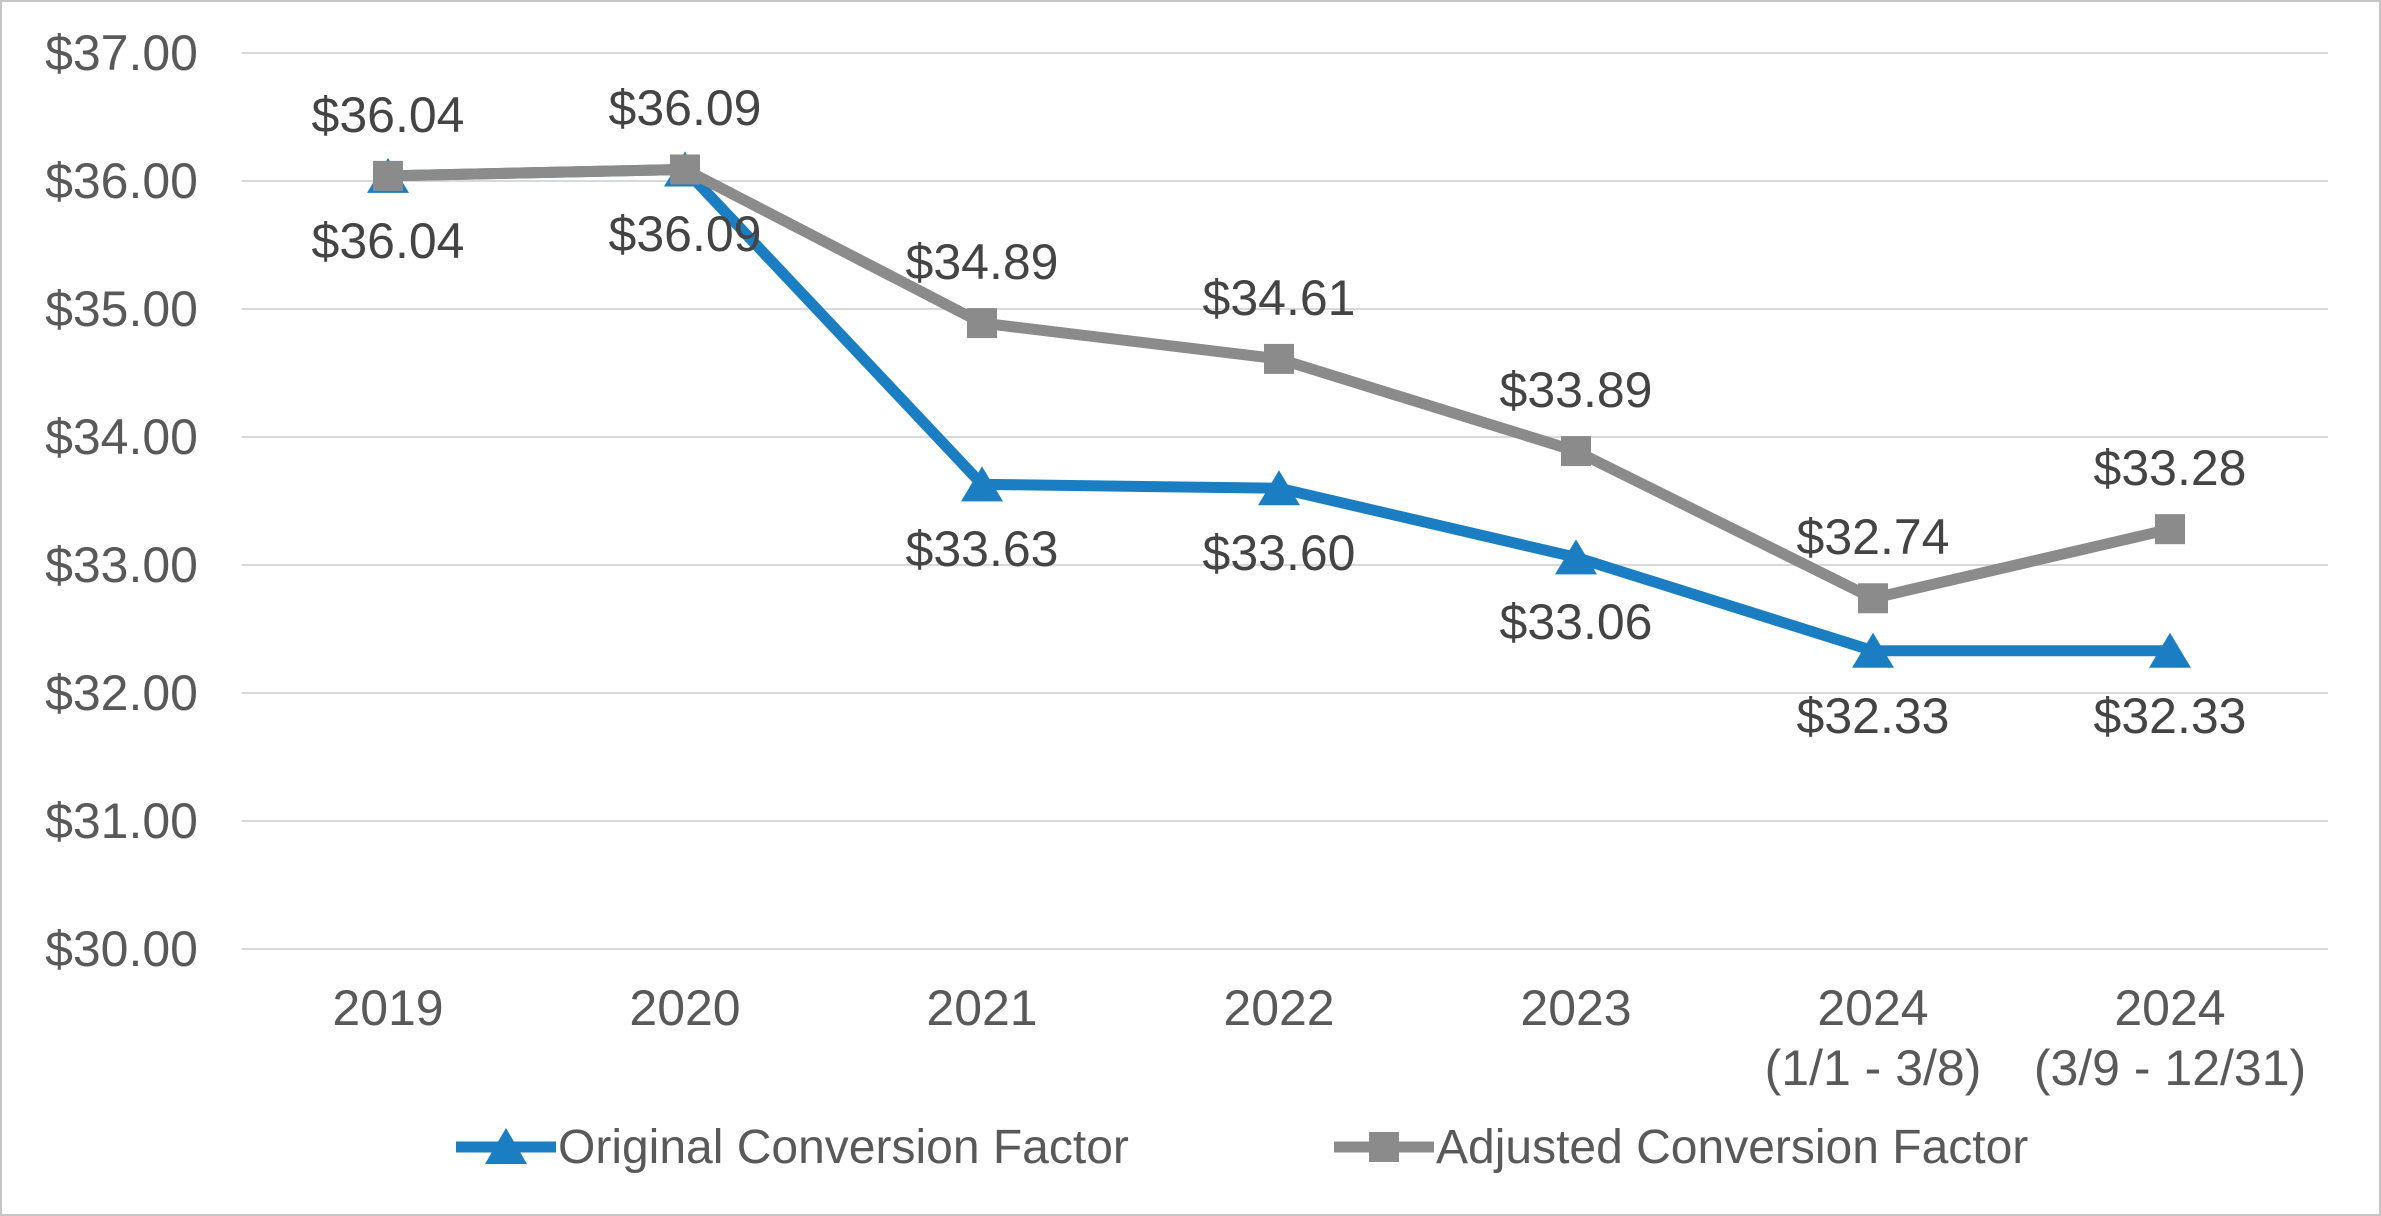 The image size is (2381, 1216). Describe the element at coordinates (982, 549) in the screenshot. I see `data-label-original: $33.63` at that location.